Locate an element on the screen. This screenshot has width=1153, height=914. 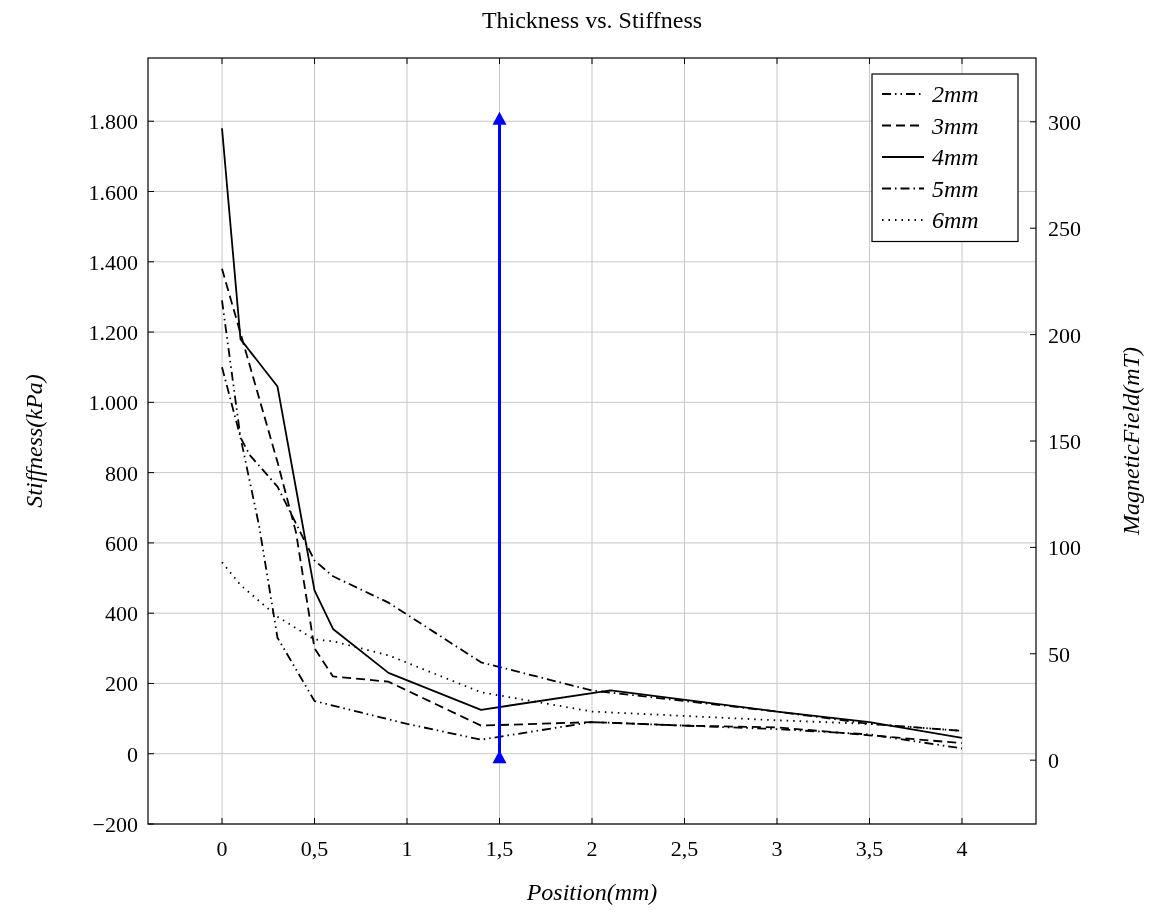
x-tick-label: 3,5 is located at coordinates (869, 848).